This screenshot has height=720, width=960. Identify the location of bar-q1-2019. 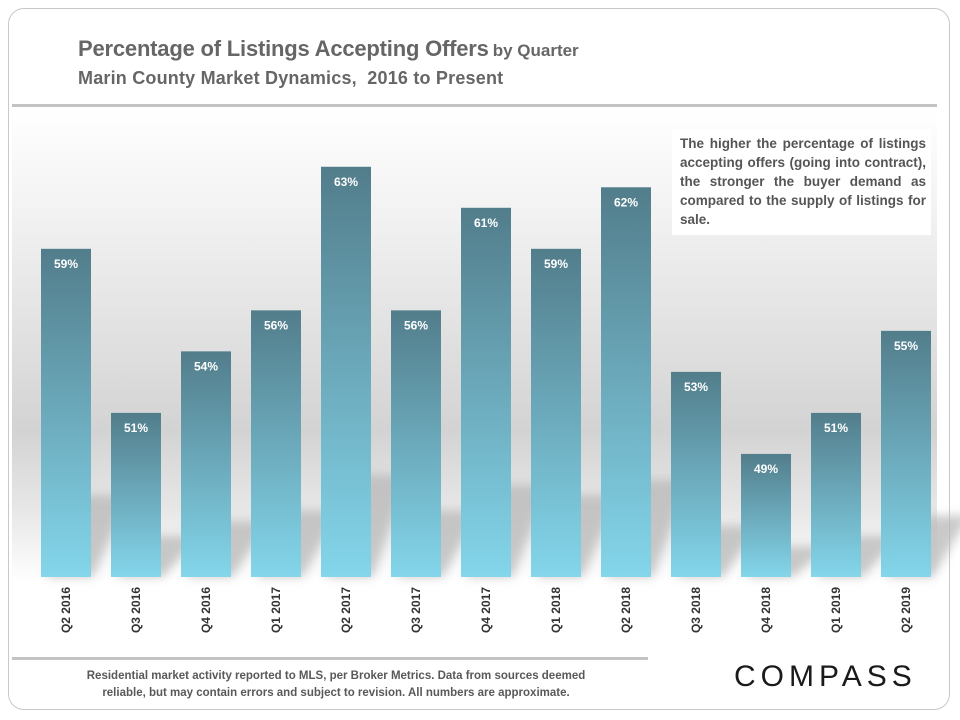
(836, 494).